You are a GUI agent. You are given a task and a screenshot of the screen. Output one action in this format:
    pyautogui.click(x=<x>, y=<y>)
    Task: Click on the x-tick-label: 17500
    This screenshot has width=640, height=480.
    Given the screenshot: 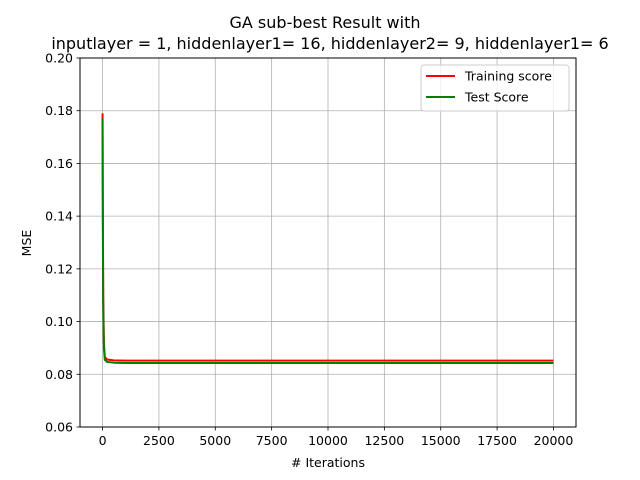 What is the action you would take?
    pyautogui.click(x=497, y=440)
    